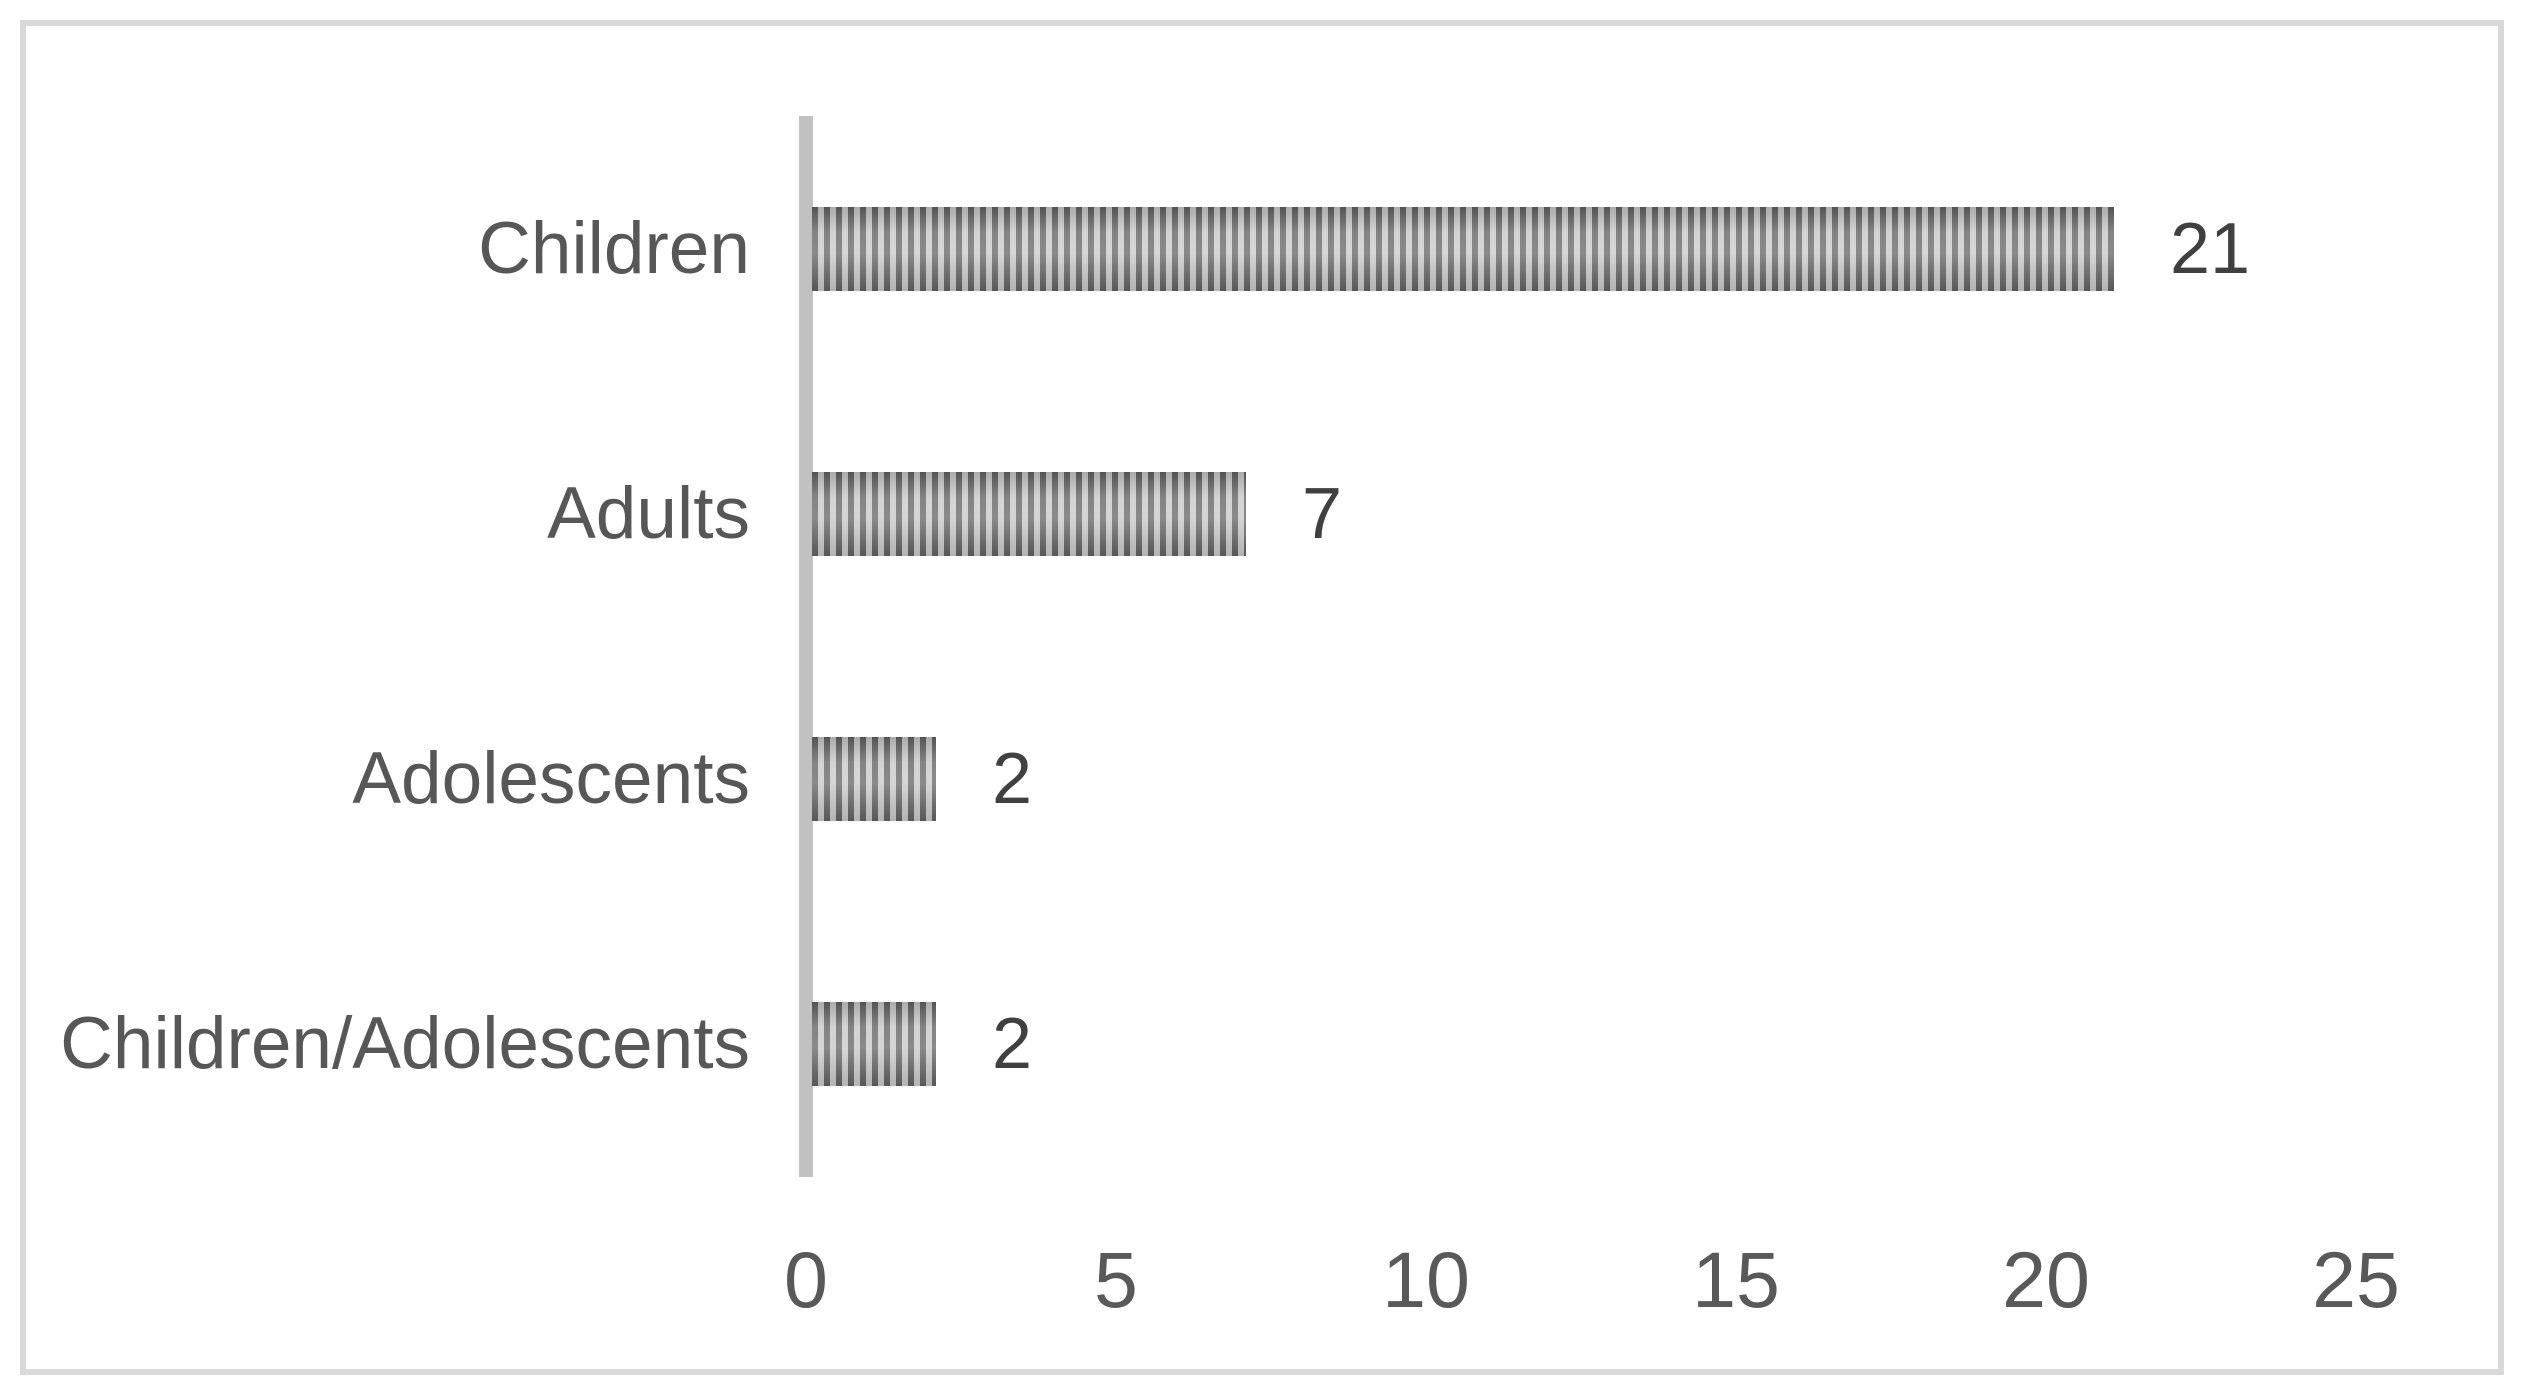 The width and height of the screenshot is (2524, 1395). What do you see at coordinates (806, 646) in the screenshot?
I see `y-axis-line` at bounding box center [806, 646].